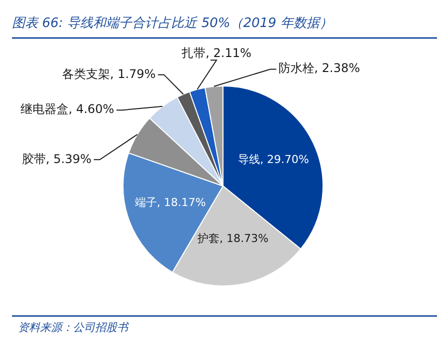  What do you see at coordinates (73, 327) in the screenshot?
I see `annotation: 资料来源：公司招股书` at bounding box center [73, 327].